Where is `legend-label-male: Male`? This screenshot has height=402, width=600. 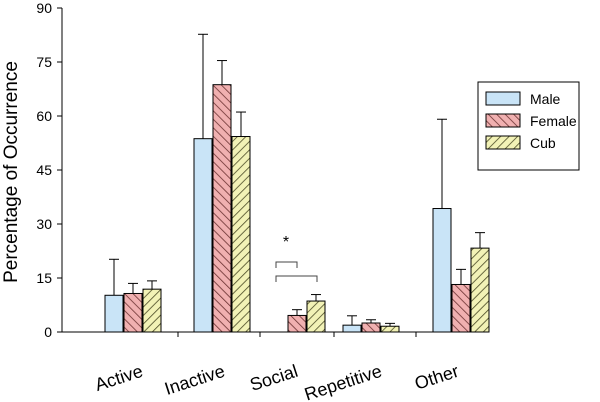 legend-label-male: Male is located at coordinates (545, 99).